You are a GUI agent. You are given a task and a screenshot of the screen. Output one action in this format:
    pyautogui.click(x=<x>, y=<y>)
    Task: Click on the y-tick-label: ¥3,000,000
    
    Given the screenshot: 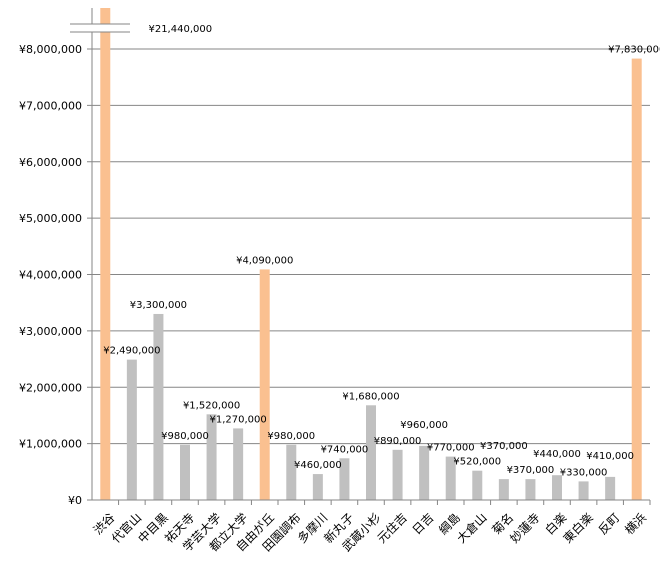 What is the action you would take?
    pyautogui.click(x=50, y=331)
    